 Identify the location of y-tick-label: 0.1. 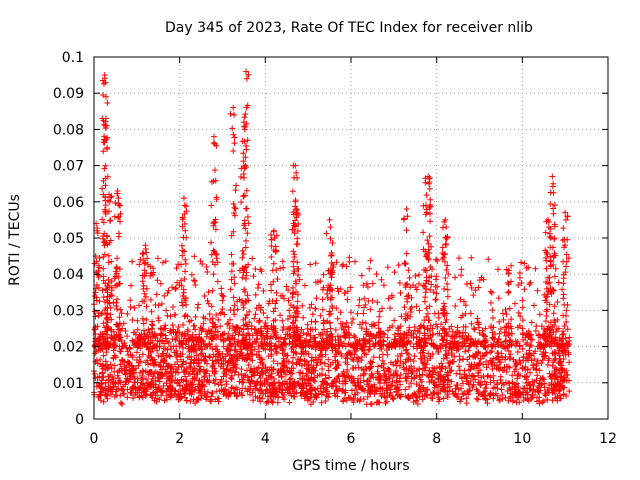
(73, 58).